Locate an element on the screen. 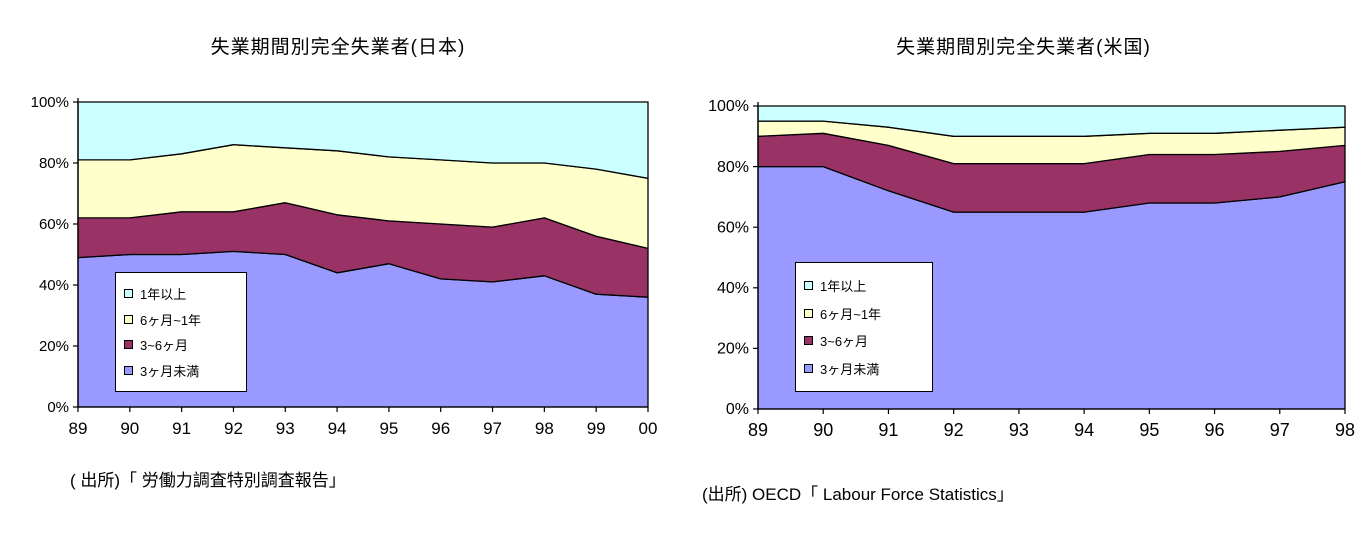 This screenshot has height=540, width=1357. chart-title-usa: 失業期間別完全失業者(米国) is located at coordinates (1023, 47).